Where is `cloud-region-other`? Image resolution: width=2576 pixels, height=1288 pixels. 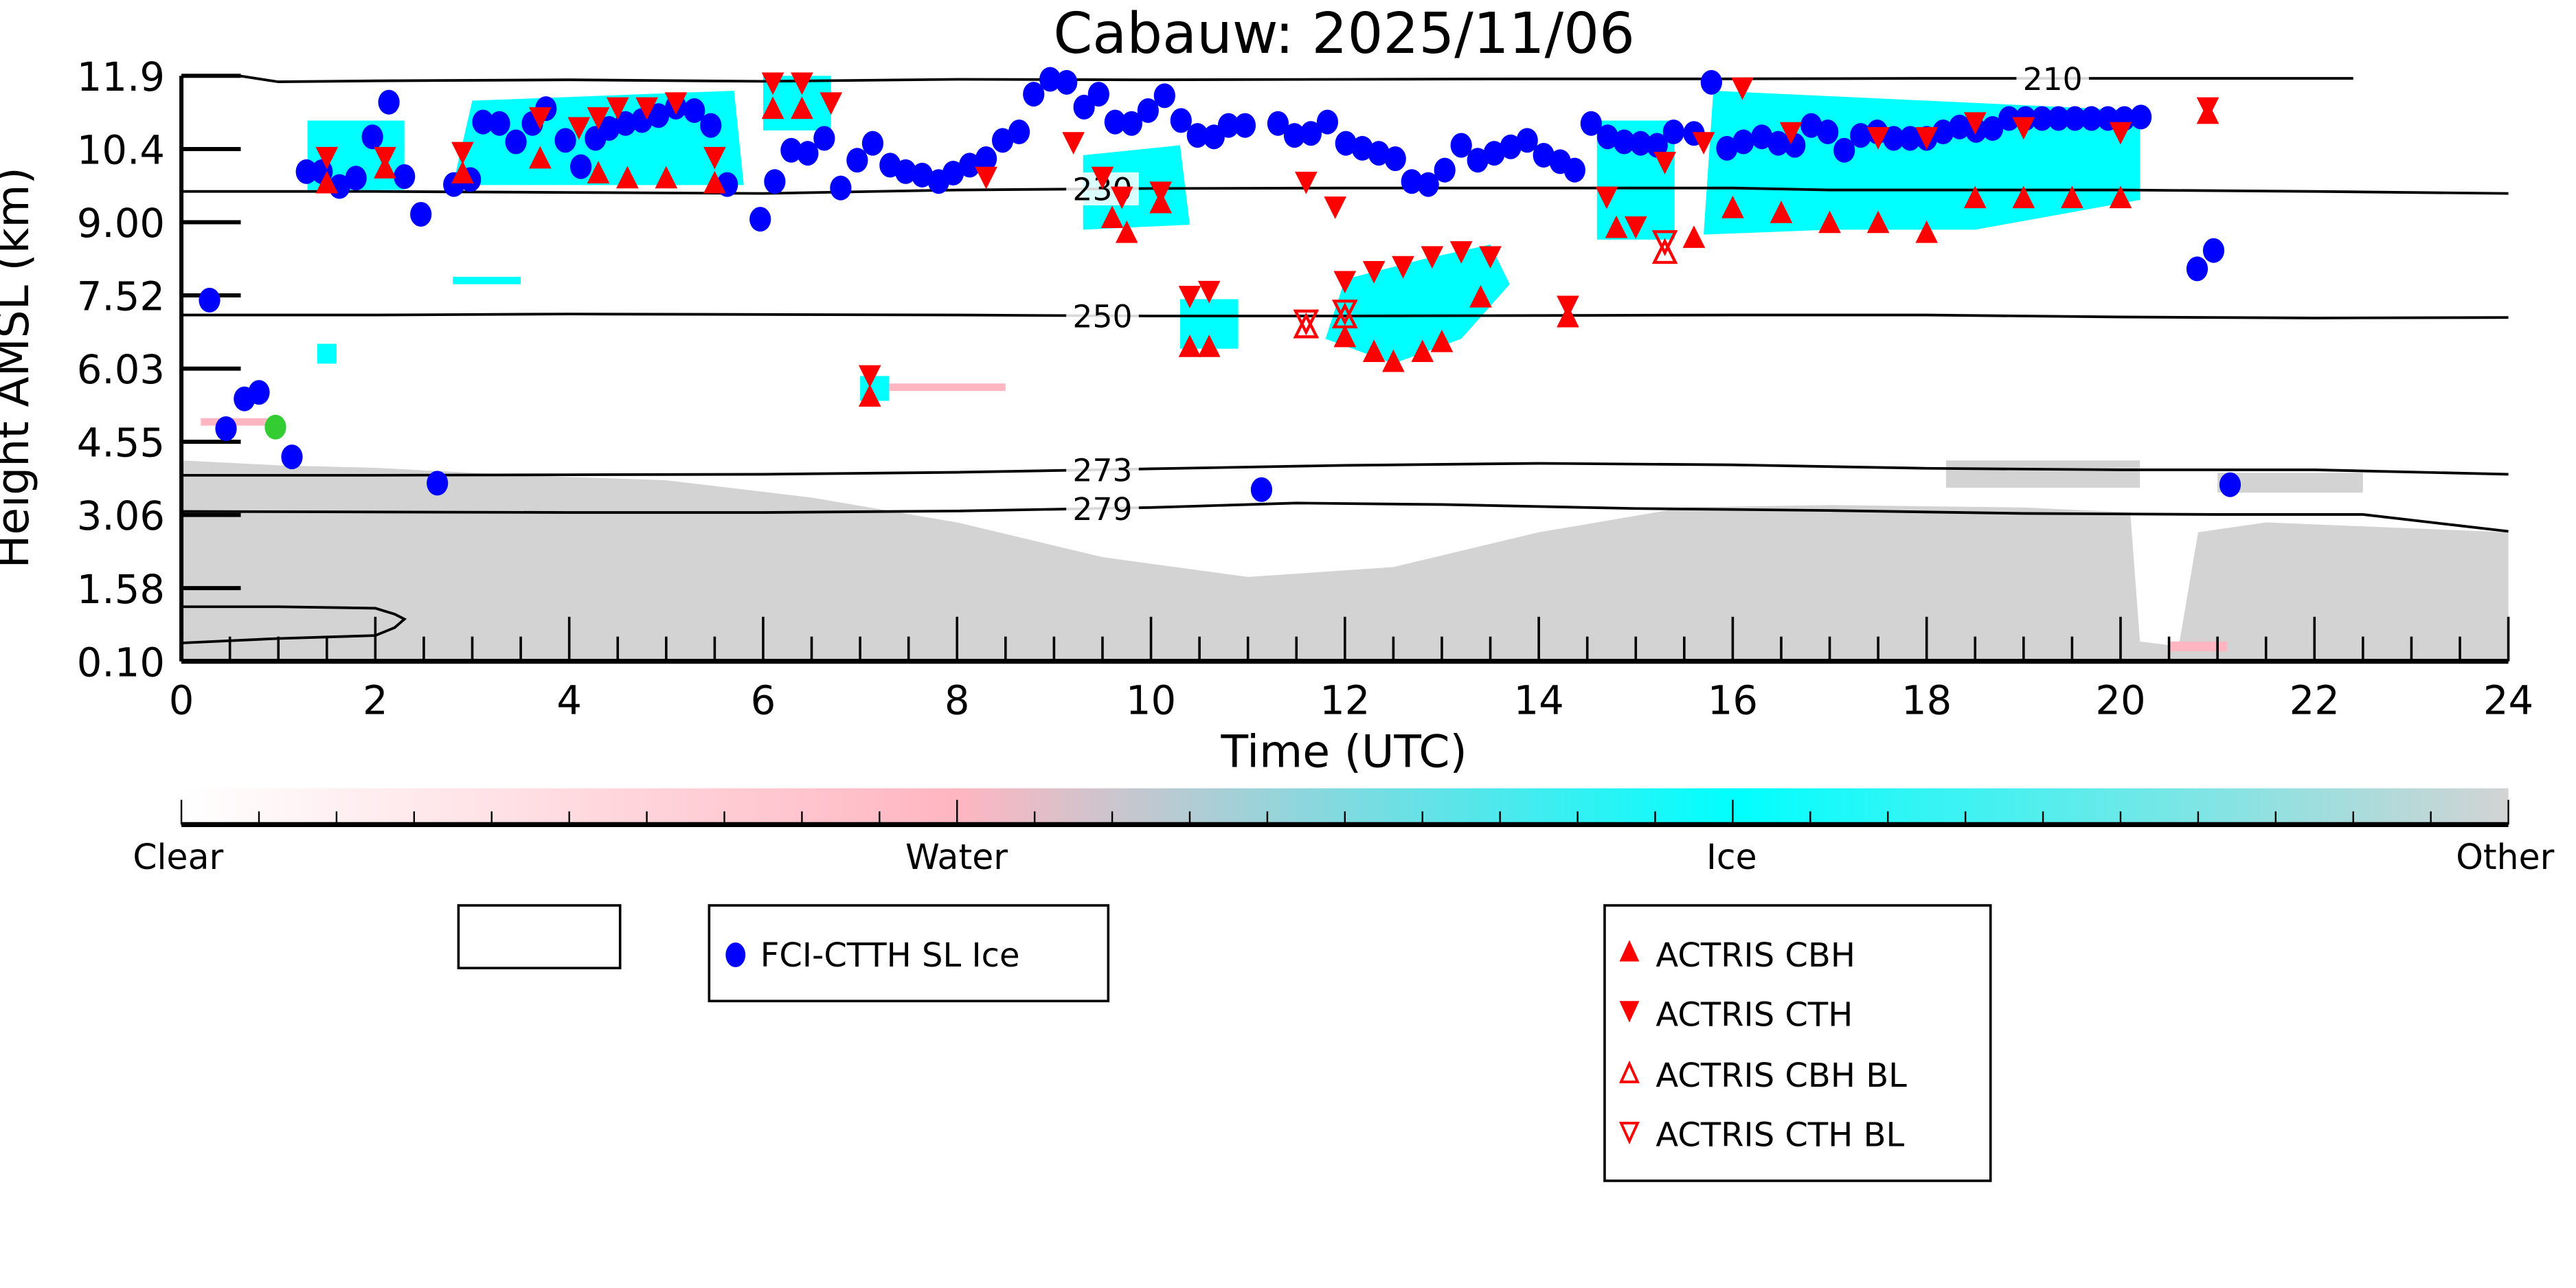 cloud-region-other is located at coordinates (1345, 561).